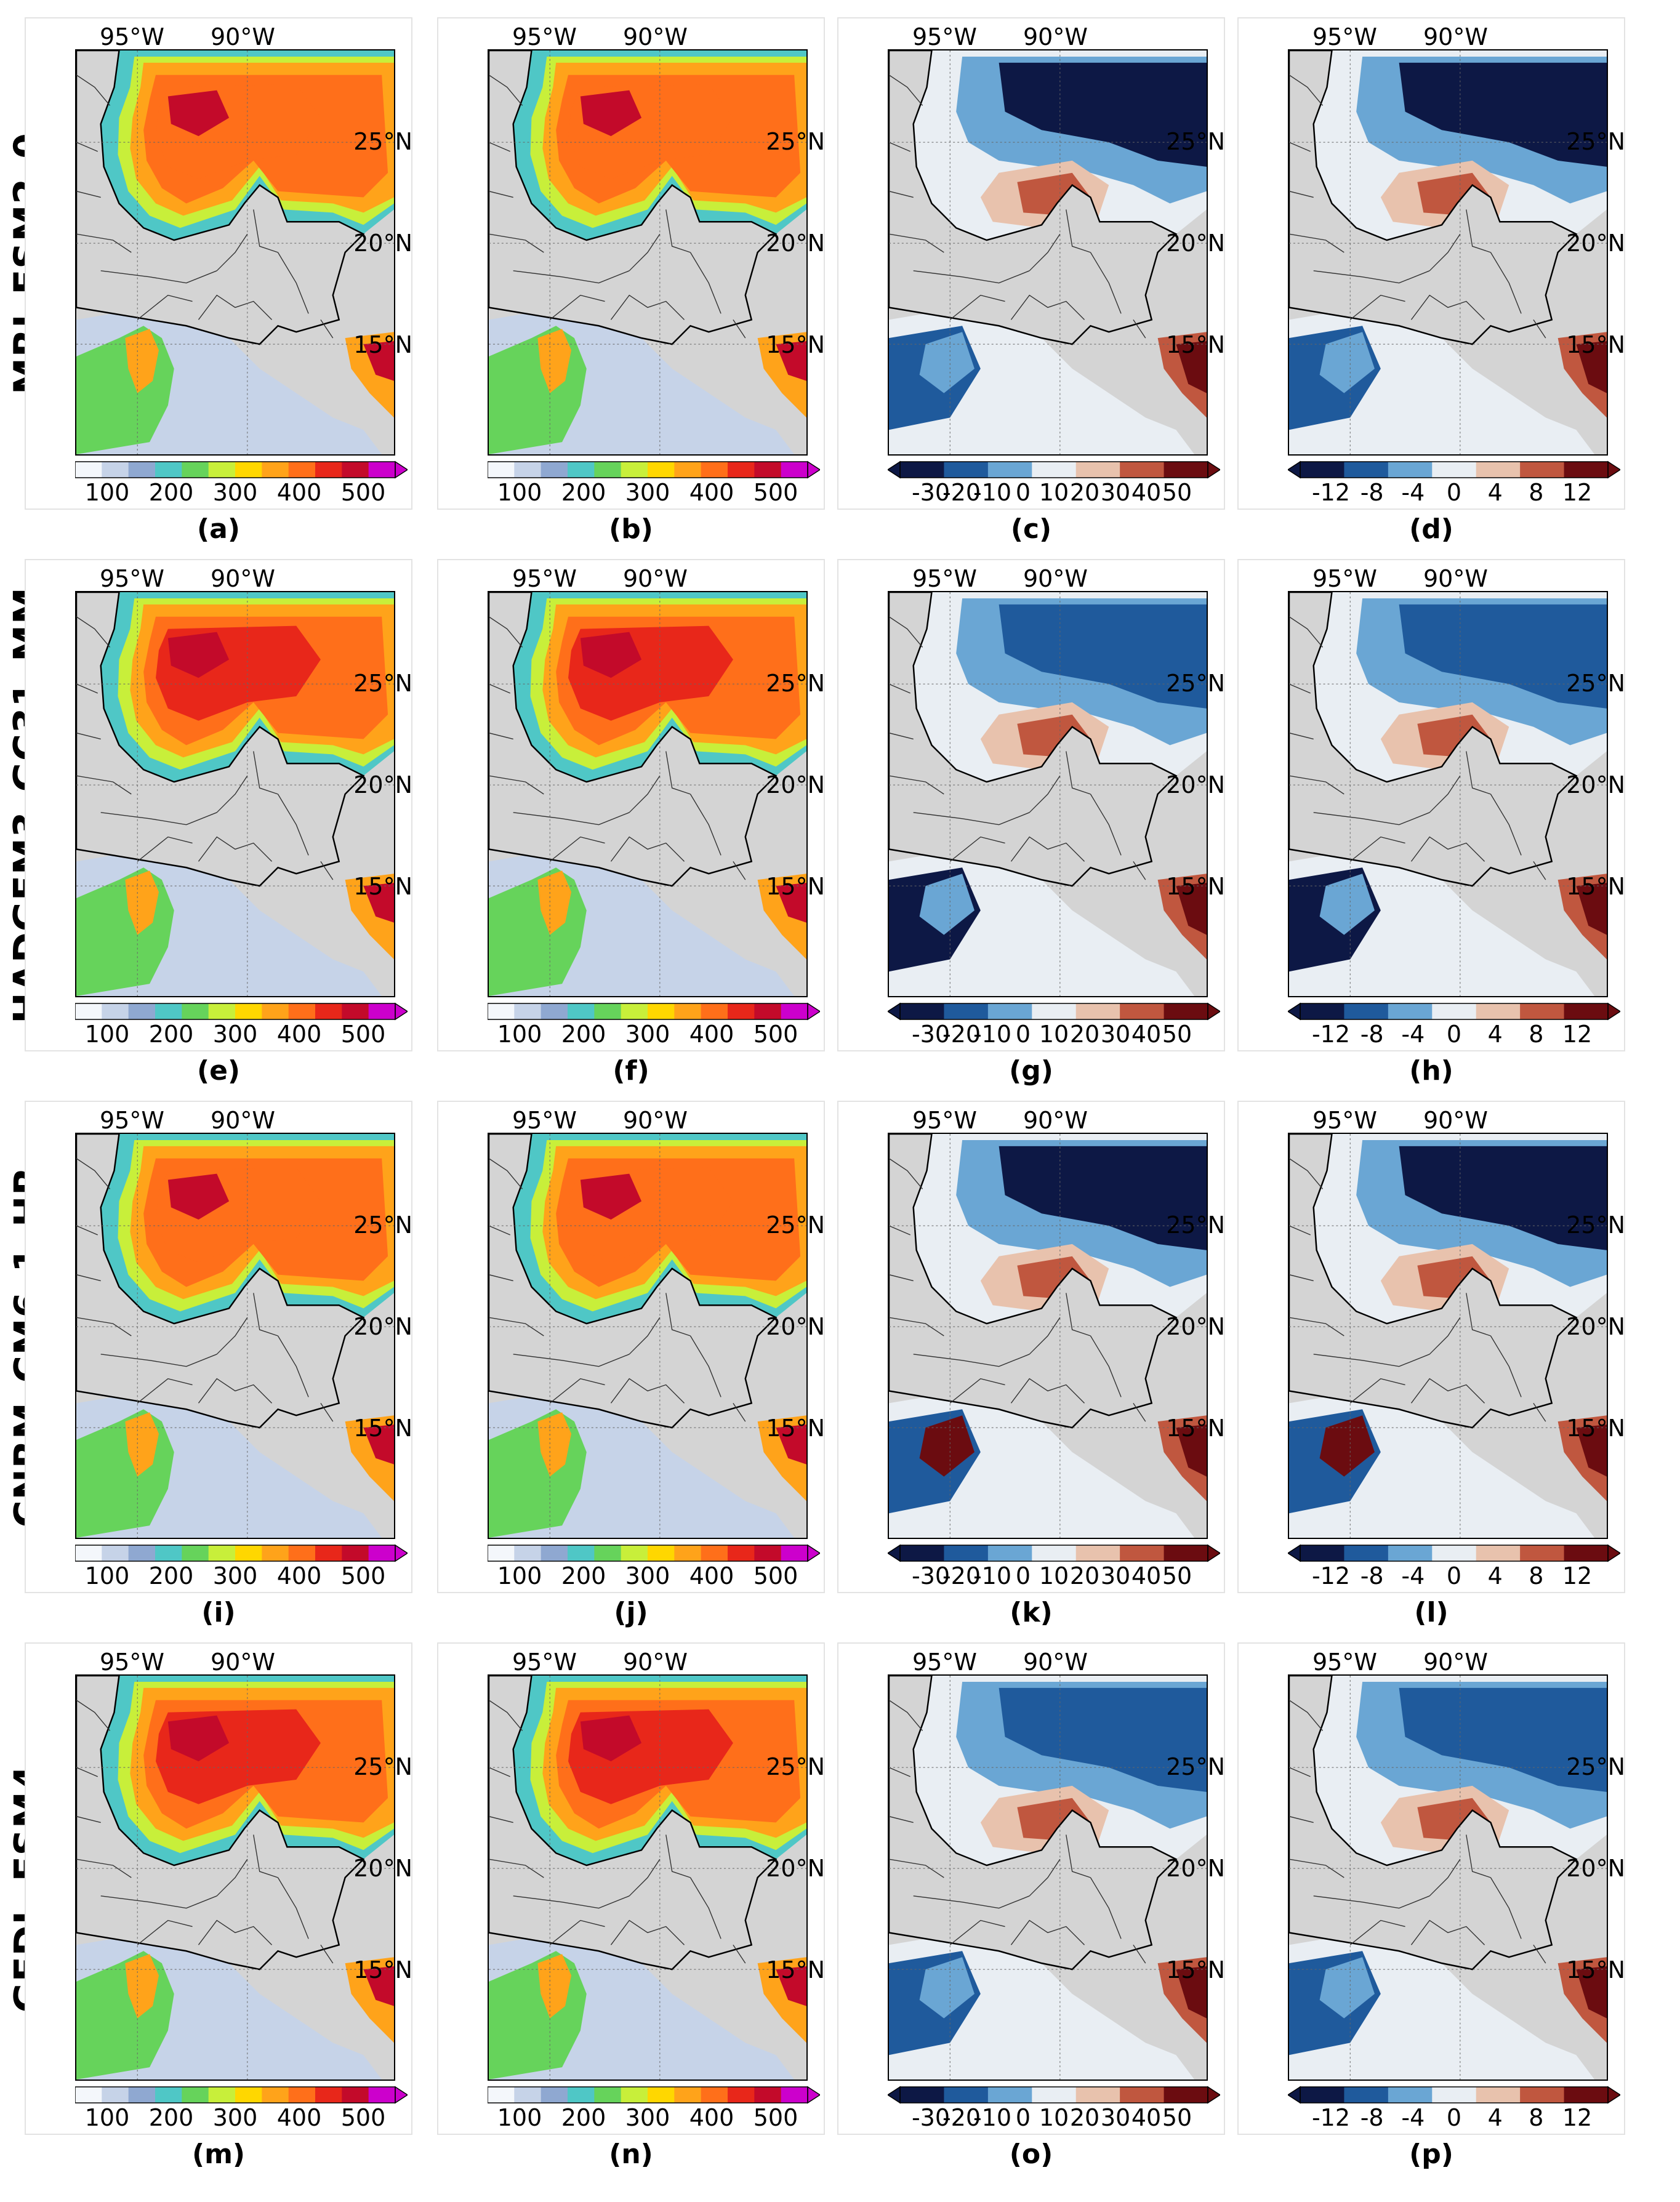 The width and height of the screenshot is (1680, 2202). What do you see at coordinates (647, 1575) in the screenshot?
I see `colorbar-tick-label: 300` at bounding box center [647, 1575].